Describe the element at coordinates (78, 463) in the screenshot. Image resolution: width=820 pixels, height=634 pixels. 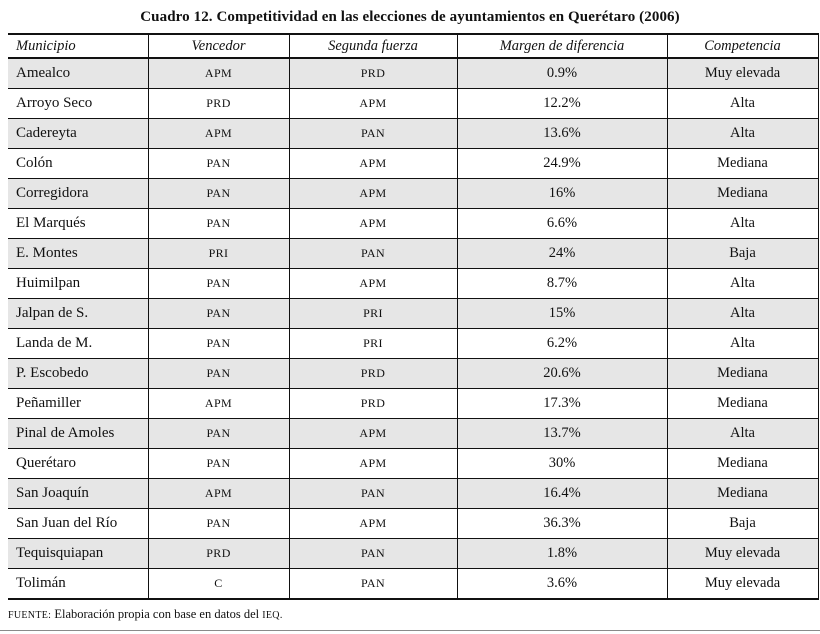
I see `table-cell: Querétaro` at that location.